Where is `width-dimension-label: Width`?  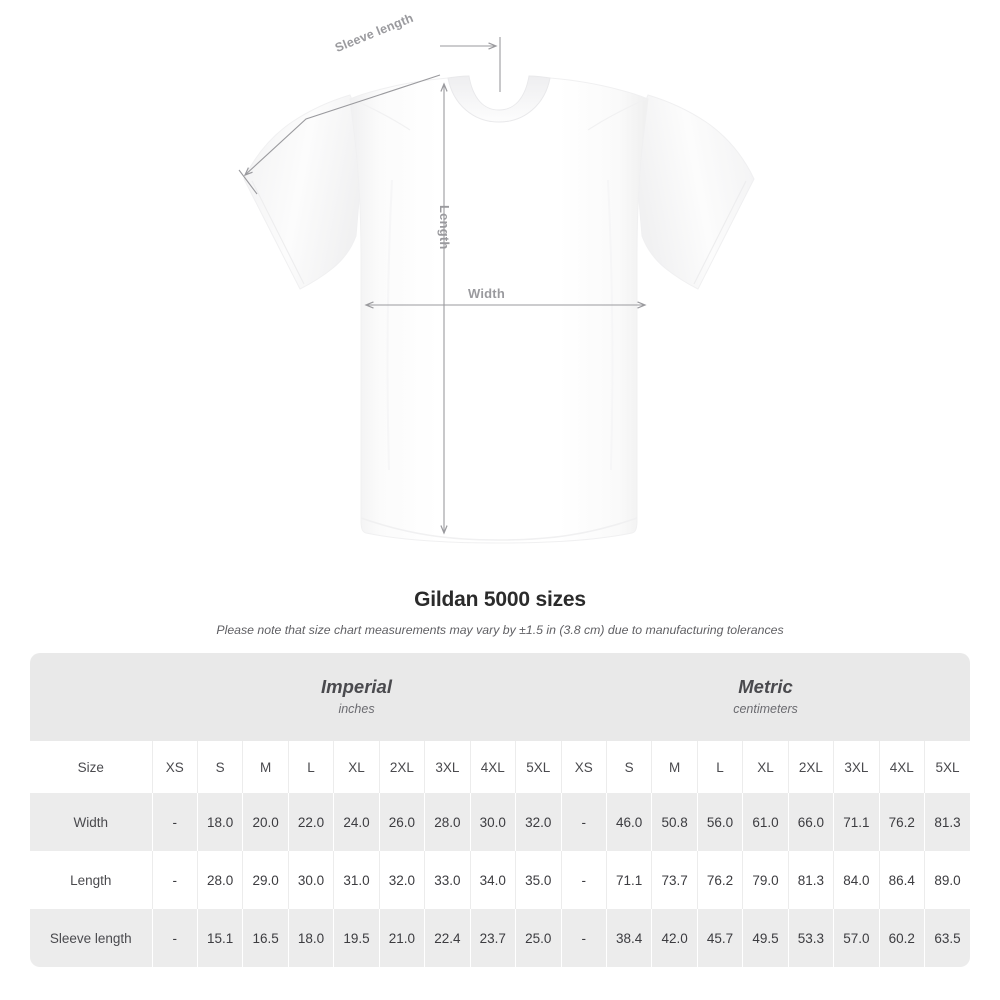
width-dimension-label: Width is located at coordinates (486, 293).